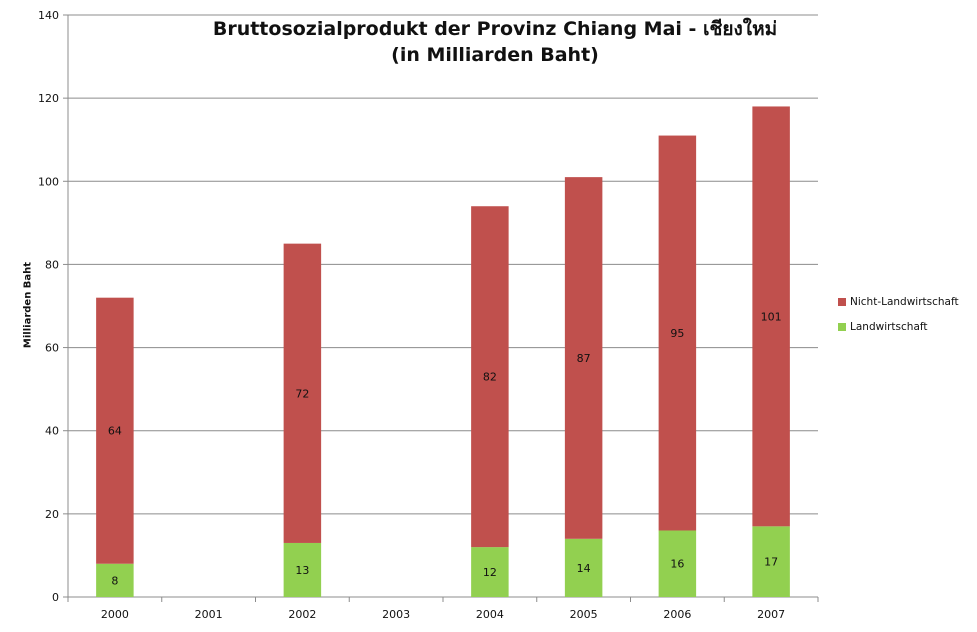 Image resolution: width=977 pixels, height=632 pixels. What do you see at coordinates (302, 614) in the screenshot?
I see `x-tick-label: 2002` at bounding box center [302, 614].